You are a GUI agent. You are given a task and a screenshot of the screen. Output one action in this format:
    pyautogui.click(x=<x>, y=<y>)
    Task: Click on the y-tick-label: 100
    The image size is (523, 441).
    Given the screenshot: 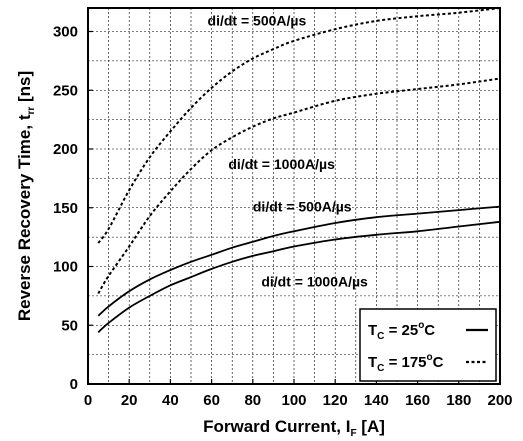 What is the action you would take?
    pyautogui.click(x=65, y=267)
    